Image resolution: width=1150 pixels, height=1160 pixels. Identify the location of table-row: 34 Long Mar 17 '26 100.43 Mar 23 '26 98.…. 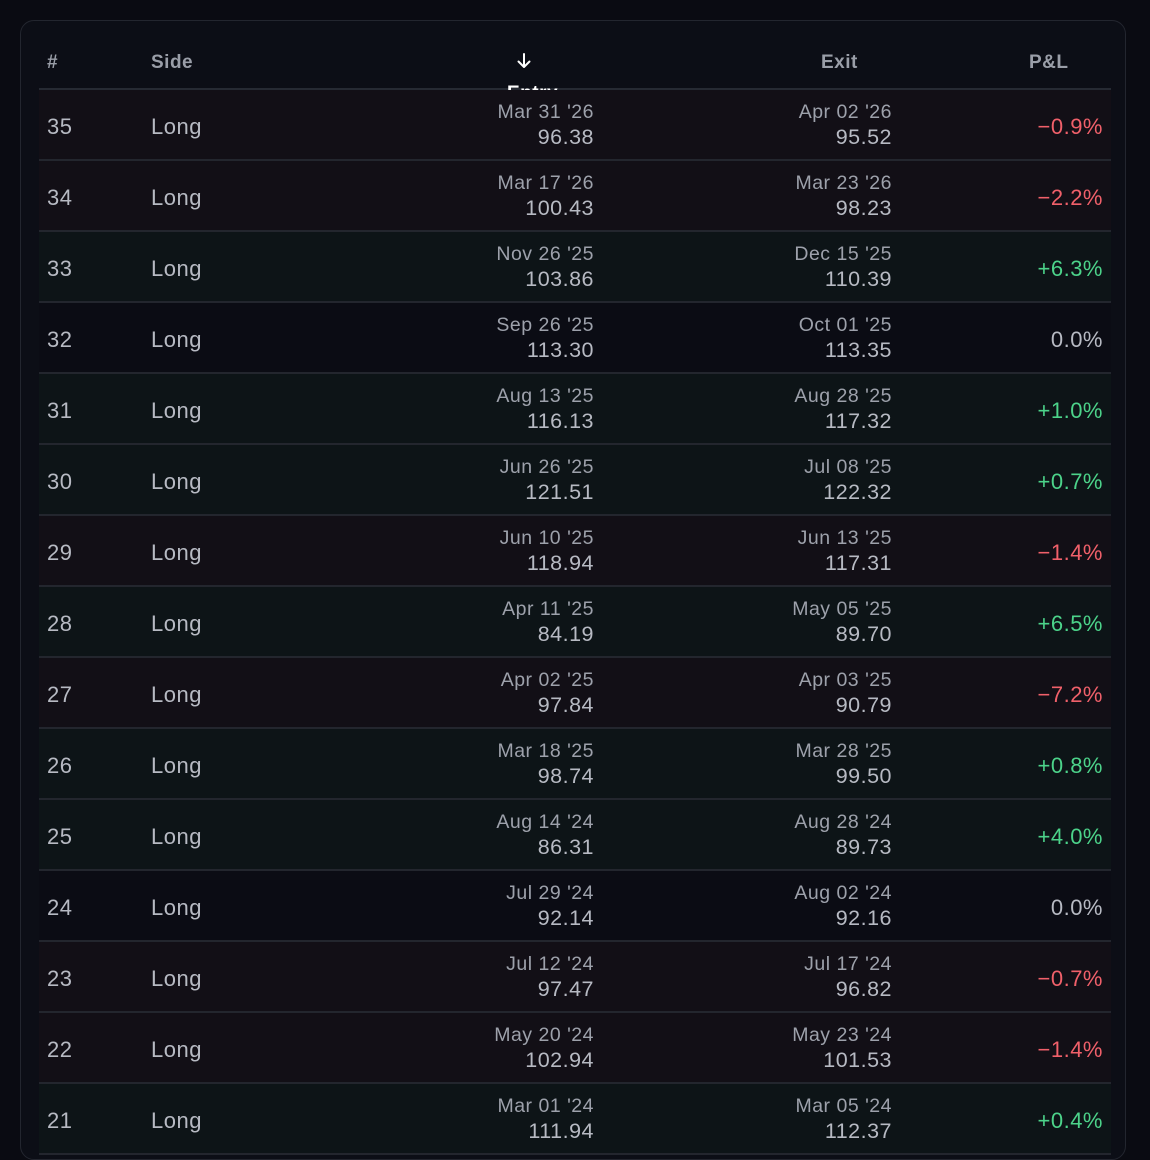
(575, 196).